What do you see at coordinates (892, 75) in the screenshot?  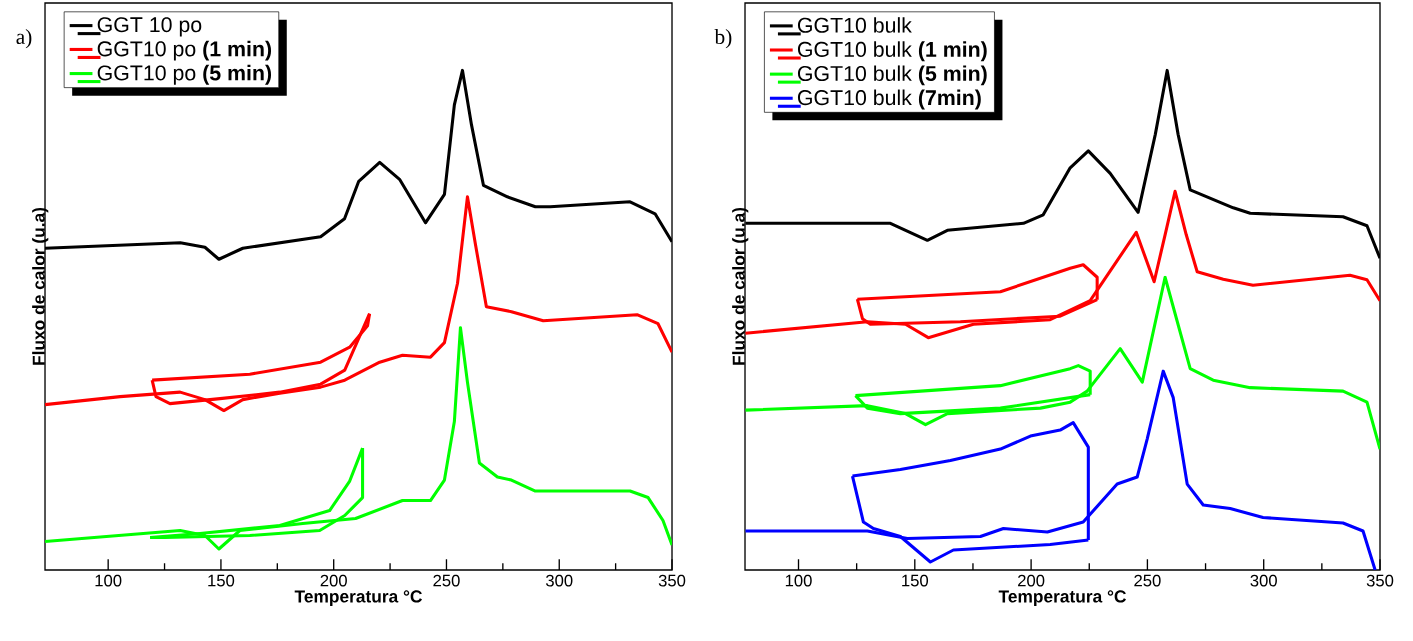 I see `legend-label: GGT10 bulk (5 min)` at bounding box center [892, 75].